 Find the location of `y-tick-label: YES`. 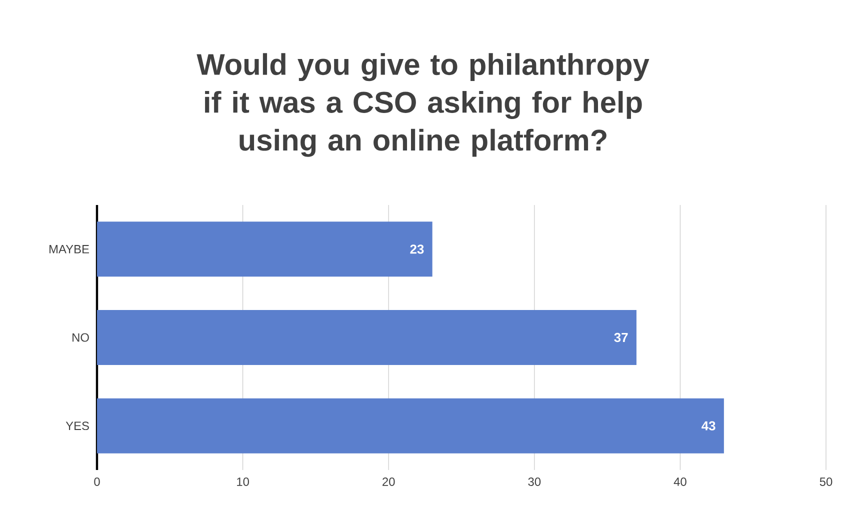

y-tick-label: YES is located at coordinates (77, 426).